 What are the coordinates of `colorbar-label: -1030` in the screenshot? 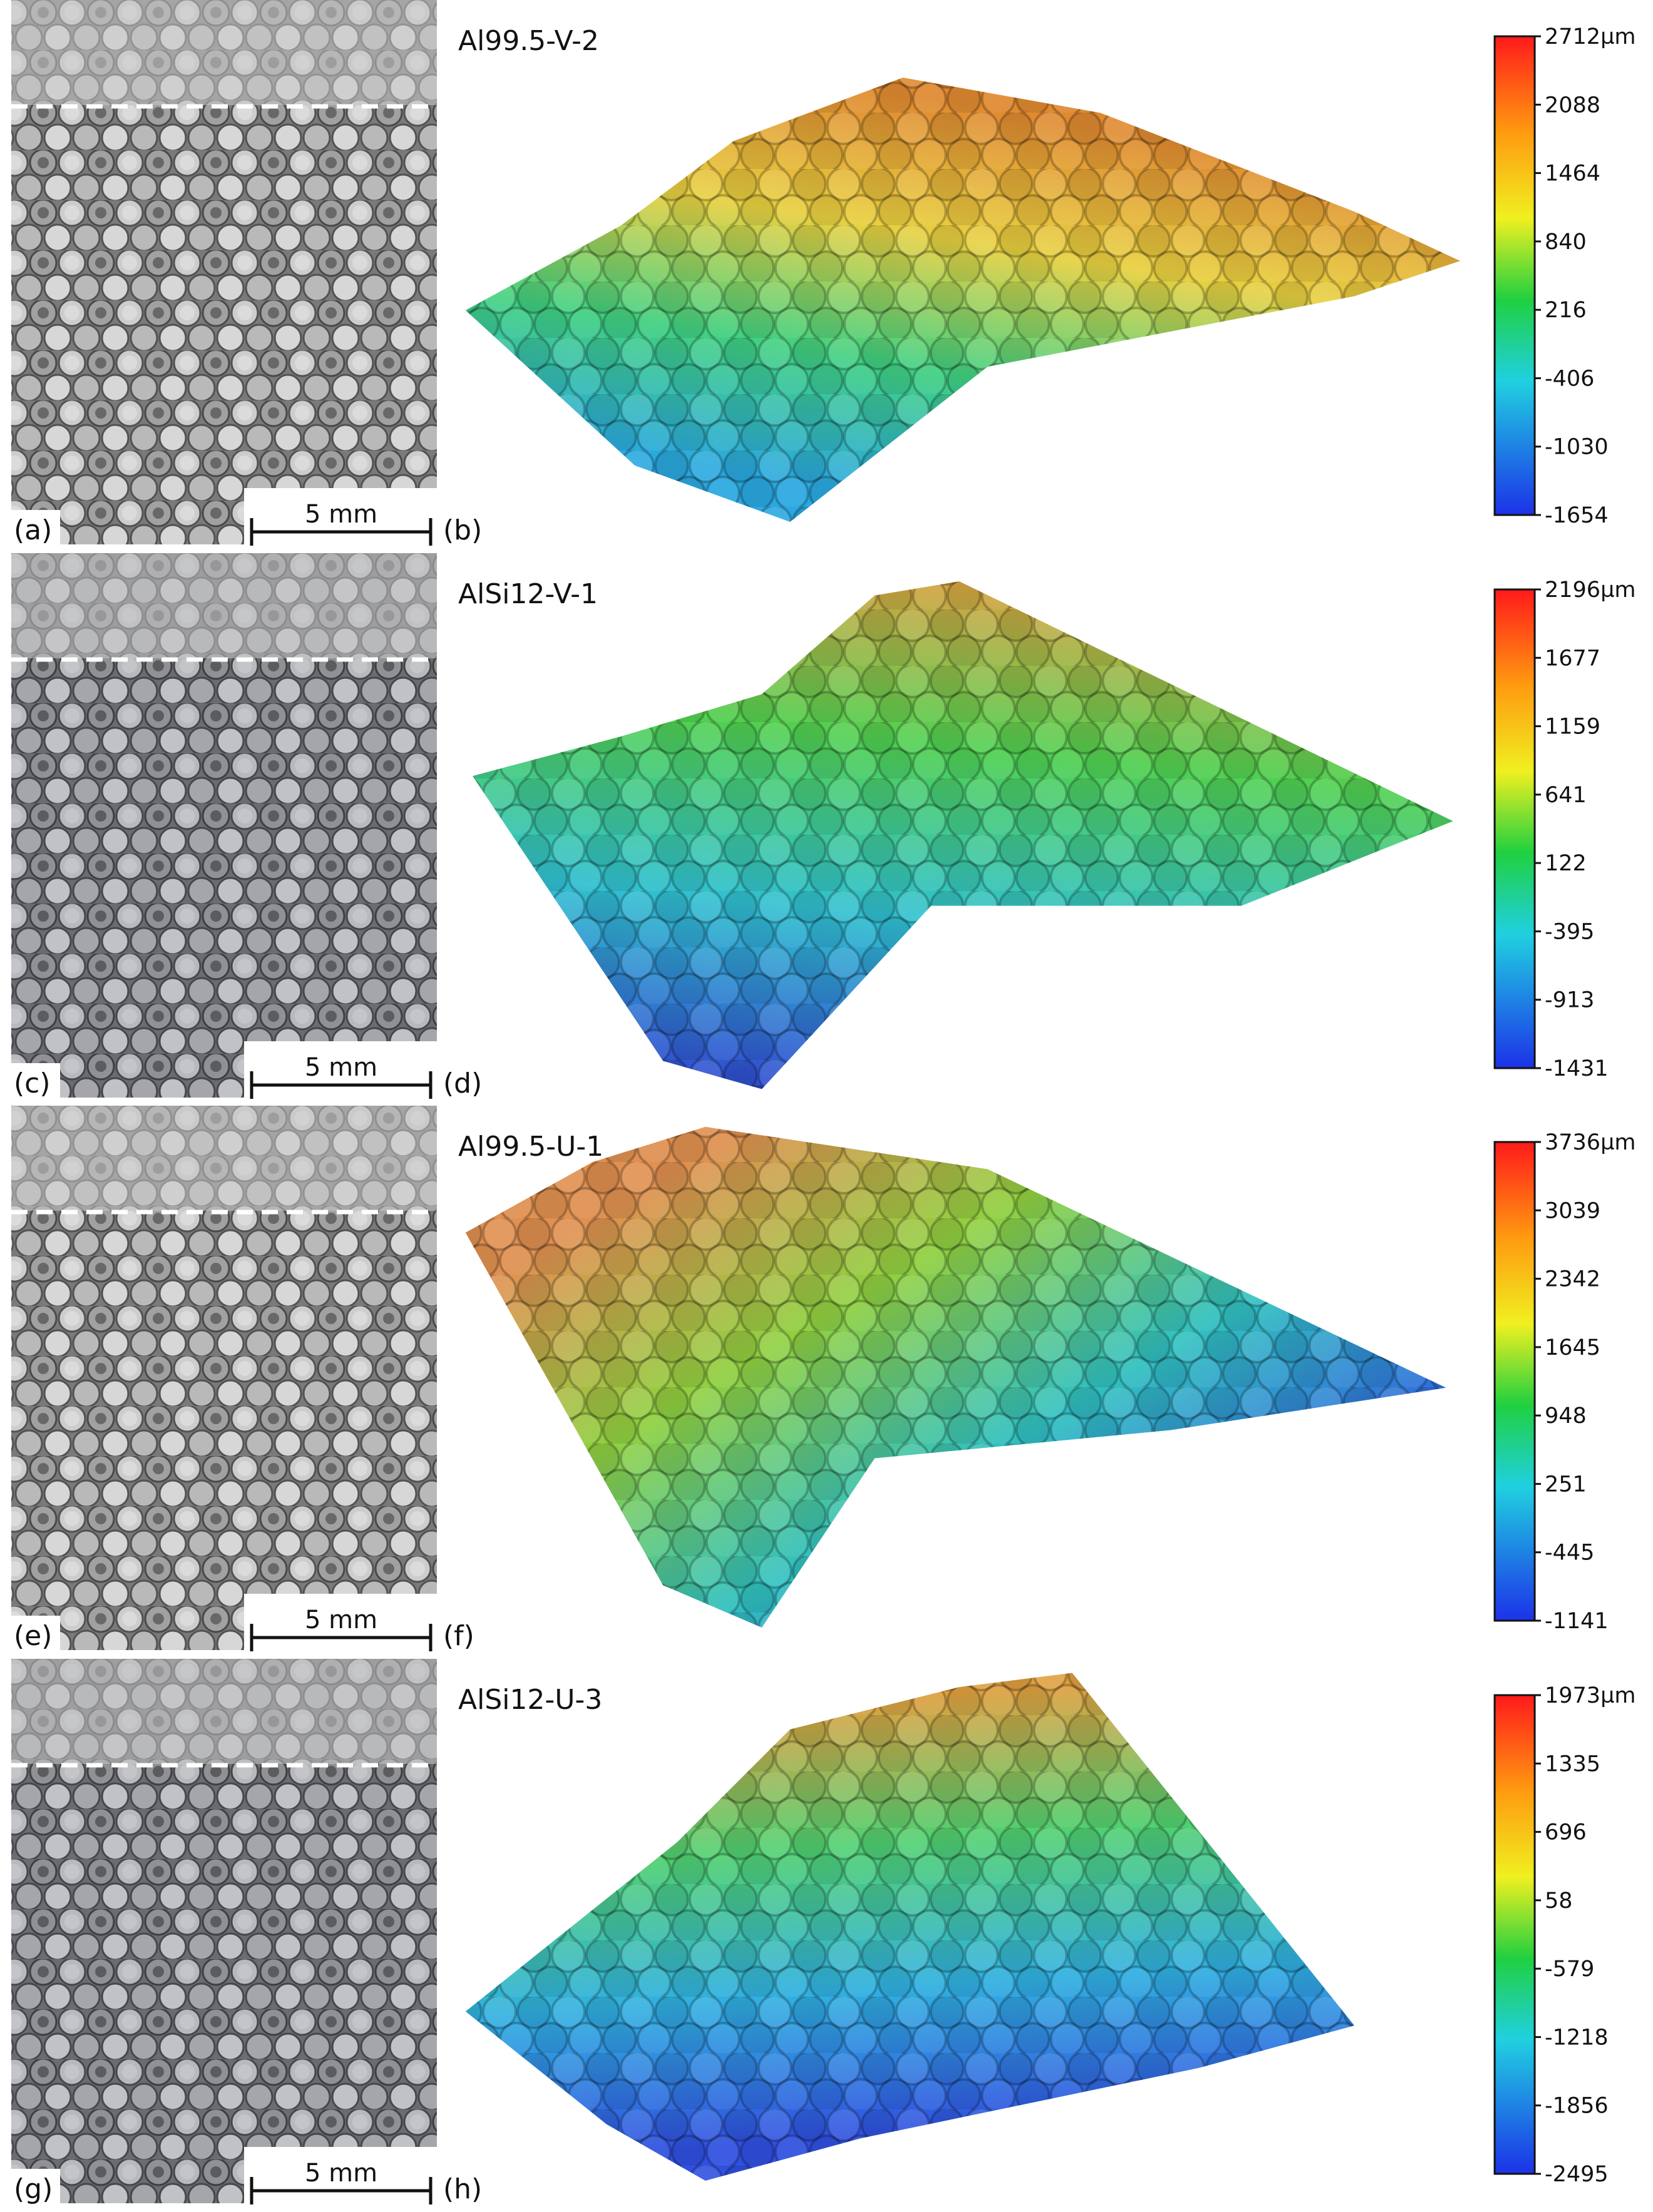 It's located at (1577, 448).